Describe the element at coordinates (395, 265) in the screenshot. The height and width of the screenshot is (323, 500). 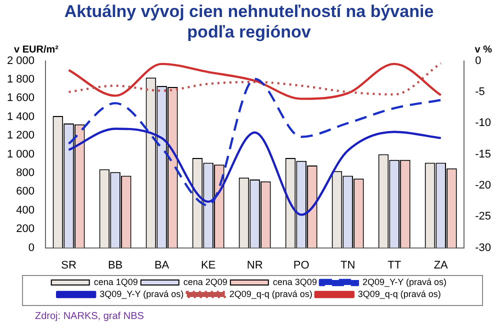
I see `x-tick-label: TT` at that location.